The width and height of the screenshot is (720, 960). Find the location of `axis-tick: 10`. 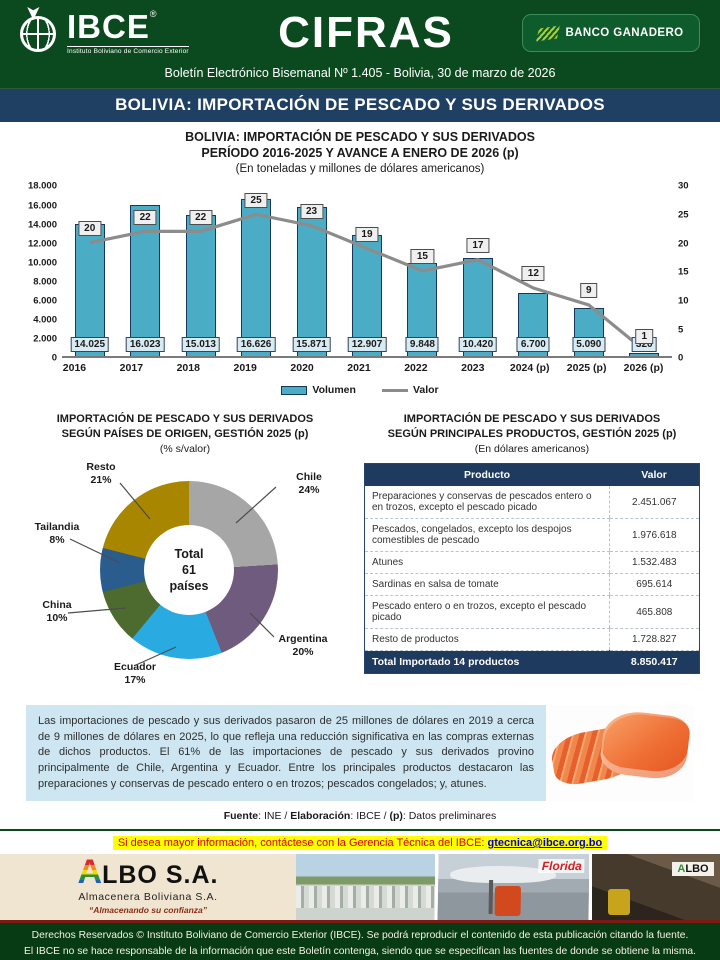

axis-tick: 10 is located at coordinates (683, 301).